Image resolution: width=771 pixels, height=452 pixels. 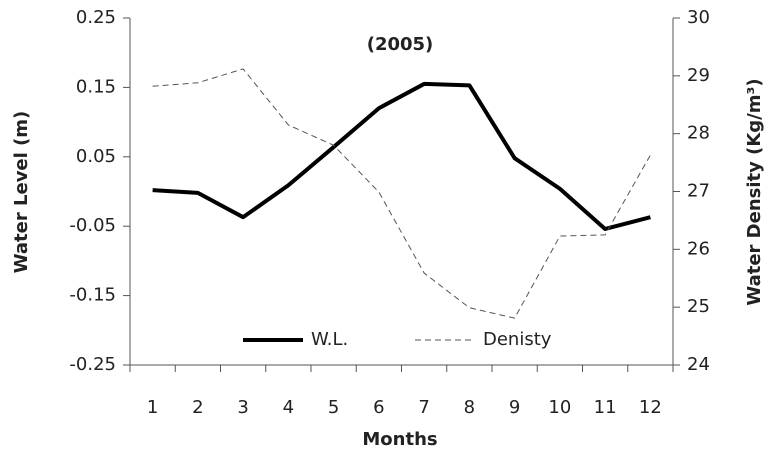 What do you see at coordinates (197, 407) in the screenshot?
I see `x-tick-label: 2` at bounding box center [197, 407].